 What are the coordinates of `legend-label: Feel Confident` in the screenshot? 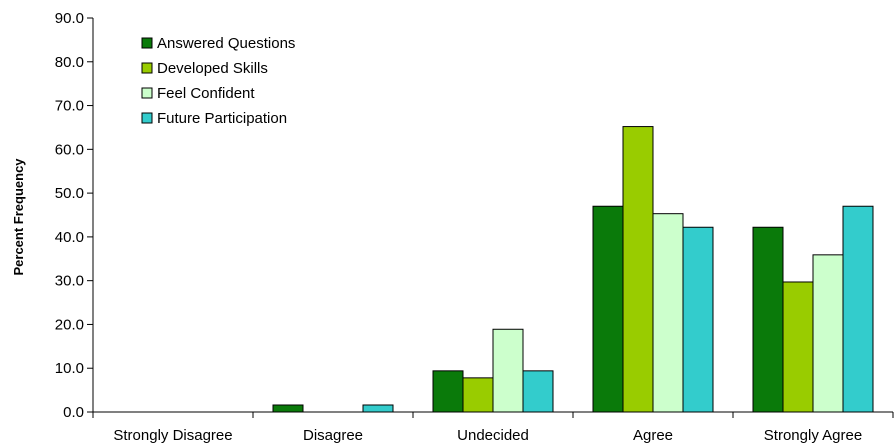 It's located at (206, 93).